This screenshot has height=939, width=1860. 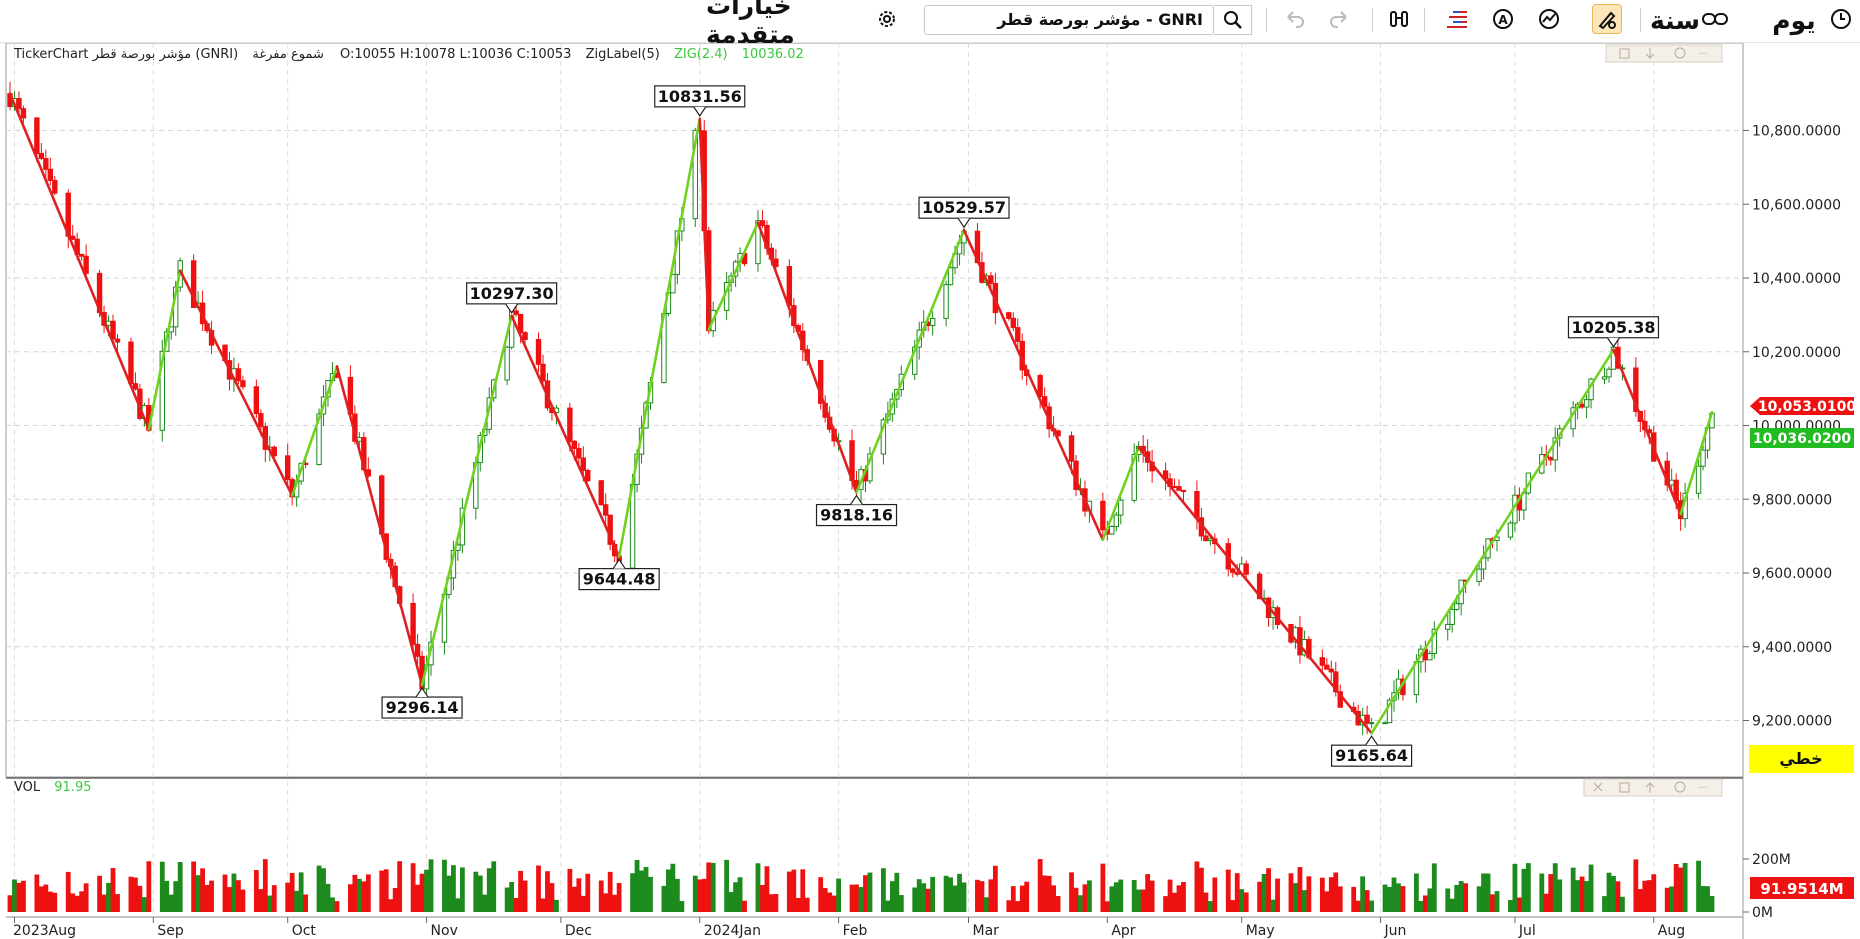 I want to click on toolbar-divider, so click(x=1640, y=20).